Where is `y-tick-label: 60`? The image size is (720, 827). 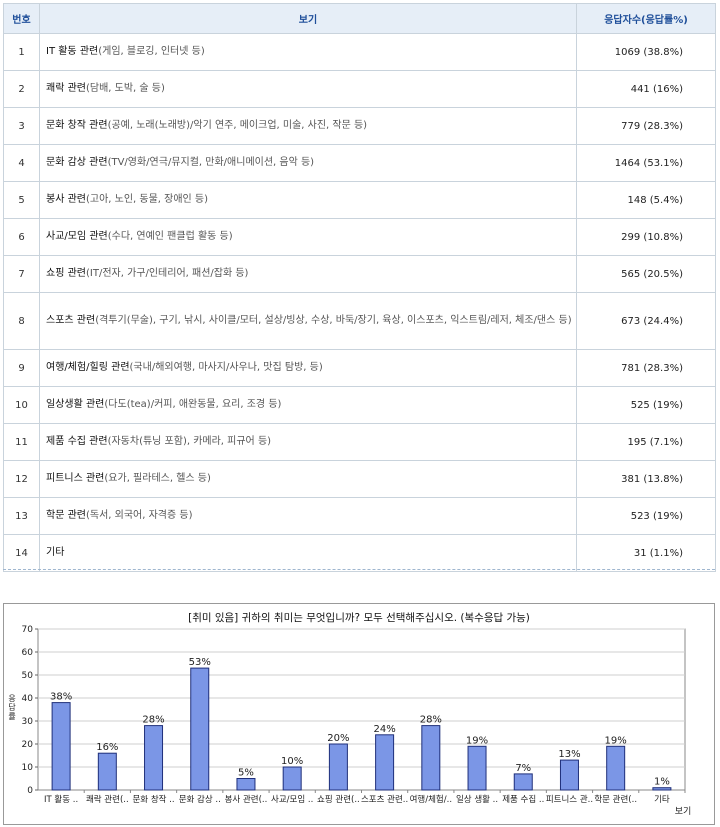 y-tick-label: 60 is located at coordinates (28, 653).